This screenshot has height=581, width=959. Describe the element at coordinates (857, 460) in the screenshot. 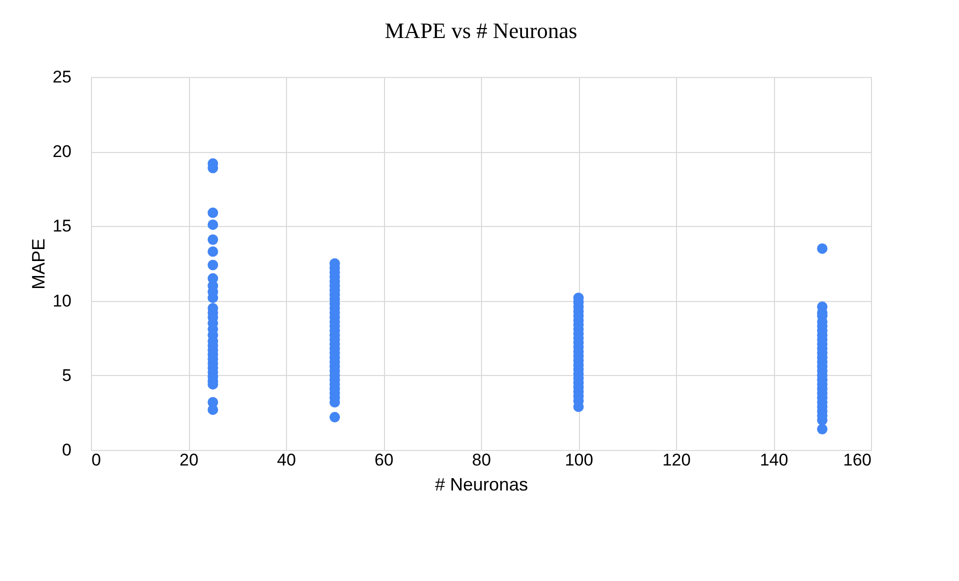

I see `x-tick-label: 160` at that location.